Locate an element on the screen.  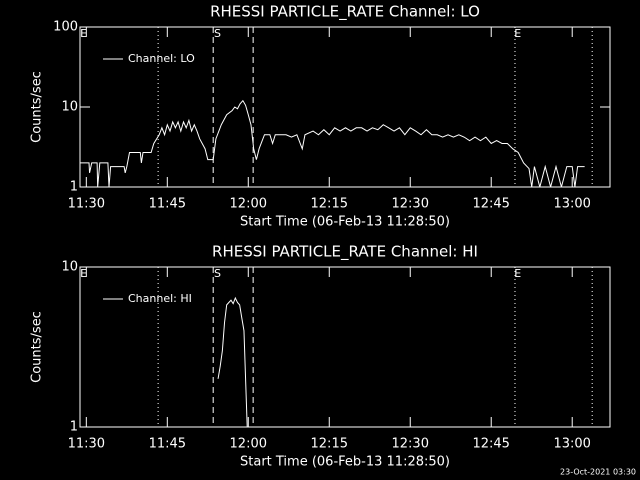
footer-timestamp: 23-Oct-2021 03:30 is located at coordinates (598, 472).